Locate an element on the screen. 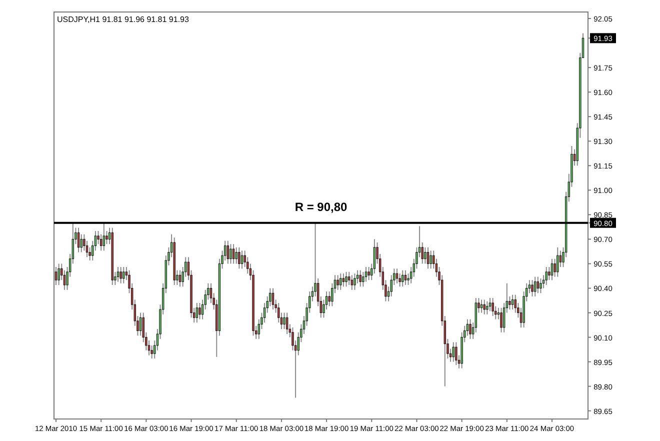 The width and height of the screenshot is (660, 441). ref-line-label: R = 90,80 is located at coordinates (321, 207).